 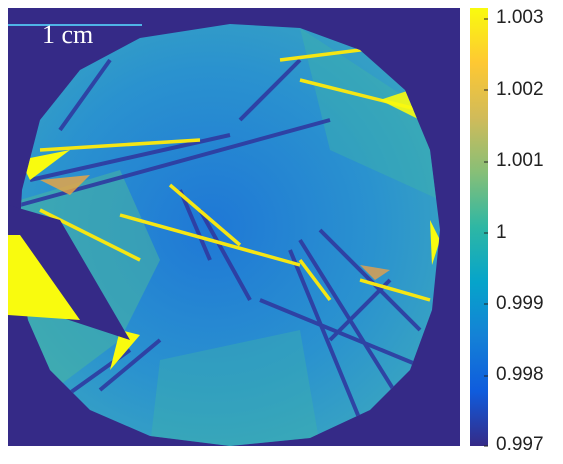 I want to click on colorbar-tick-label: 0.998, so click(x=520, y=374).